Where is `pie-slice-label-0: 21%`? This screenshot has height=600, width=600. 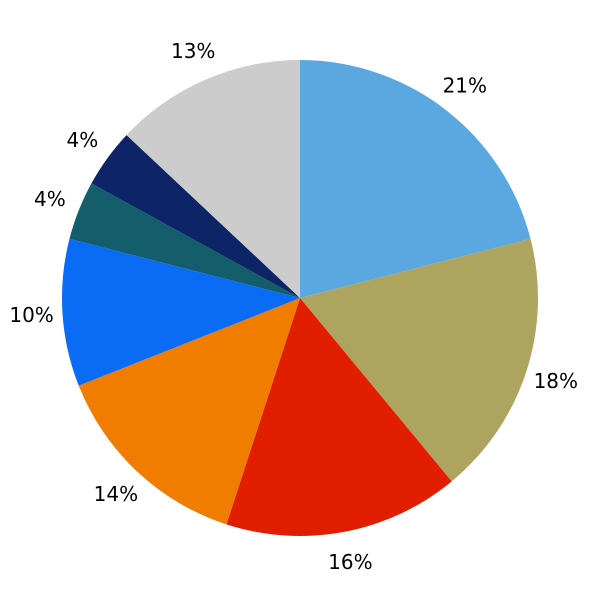
pie-slice-label-0: 21% is located at coordinates (465, 86).